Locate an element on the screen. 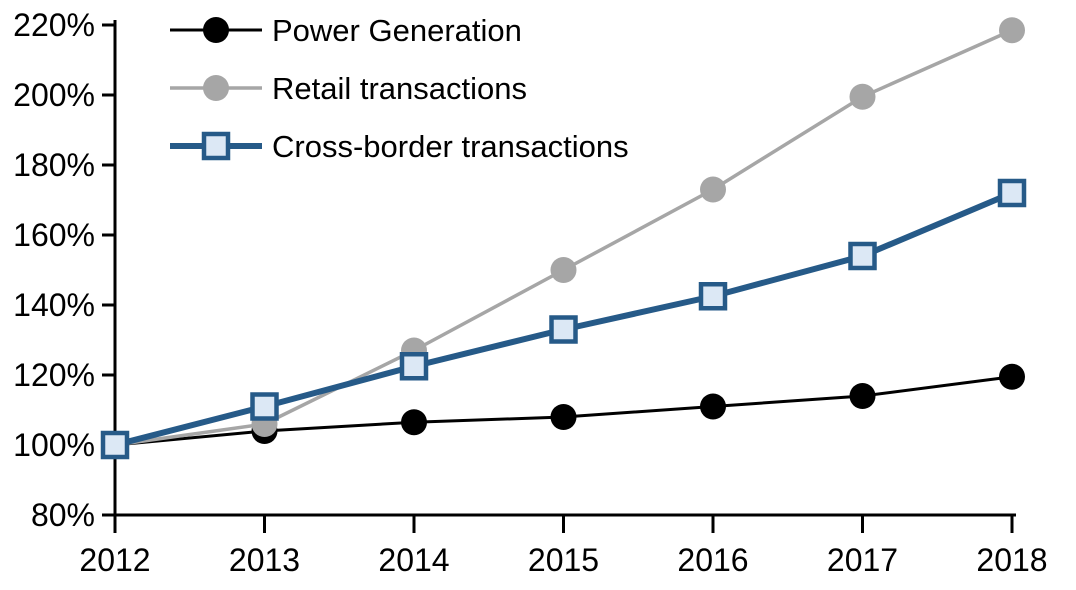 The width and height of the screenshot is (1076, 590). x-tick-label: 2012 is located at coordinates (114, 560).